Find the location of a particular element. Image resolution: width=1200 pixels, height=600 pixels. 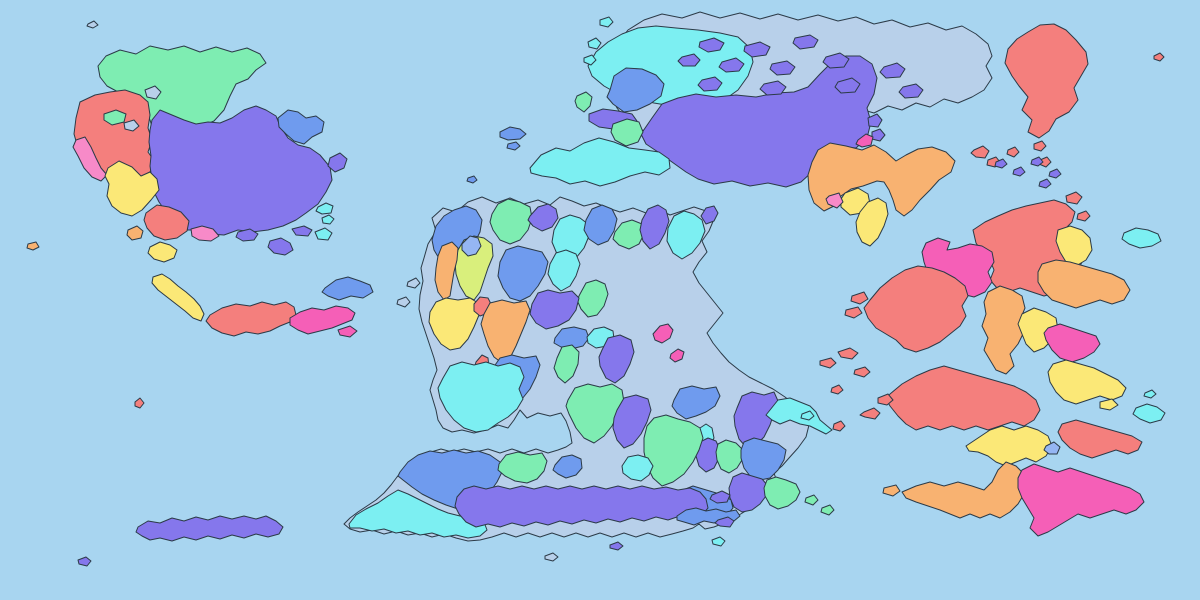

region-c-mint-c2 is located at coordinates (566, 364).